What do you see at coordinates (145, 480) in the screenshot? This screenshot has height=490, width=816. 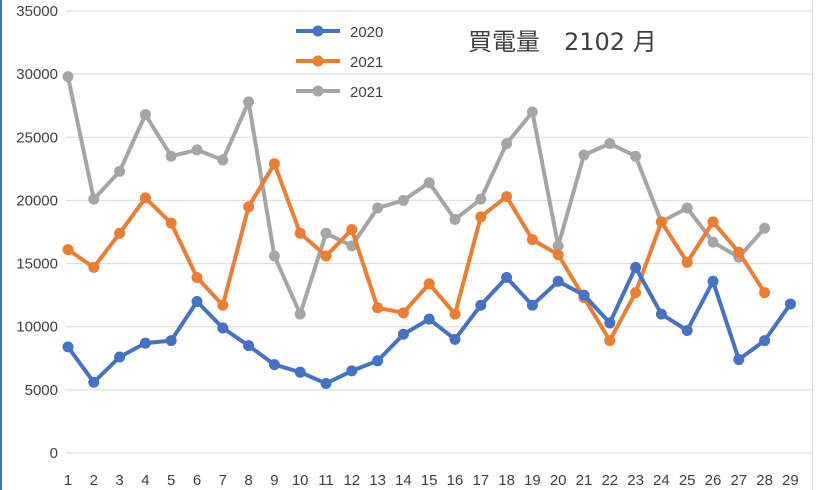 I see `x-tick-label: 4` at bounding box center [145, 480].